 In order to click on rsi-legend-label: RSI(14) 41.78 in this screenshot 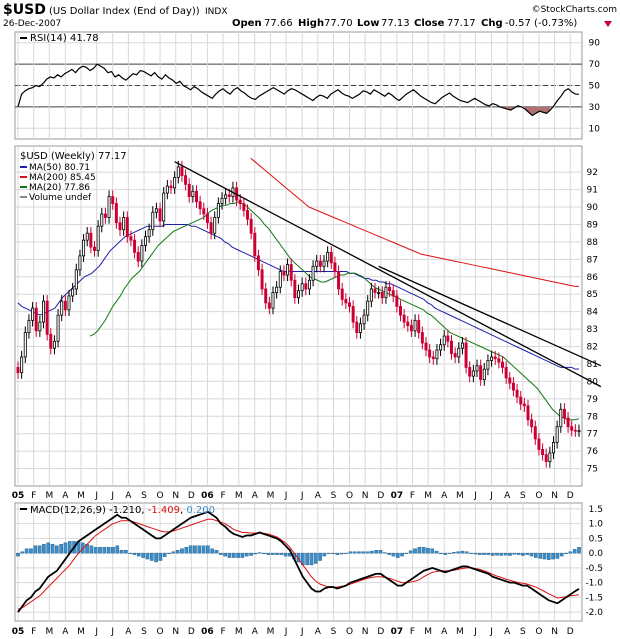, I will do `click(64, 38)`.